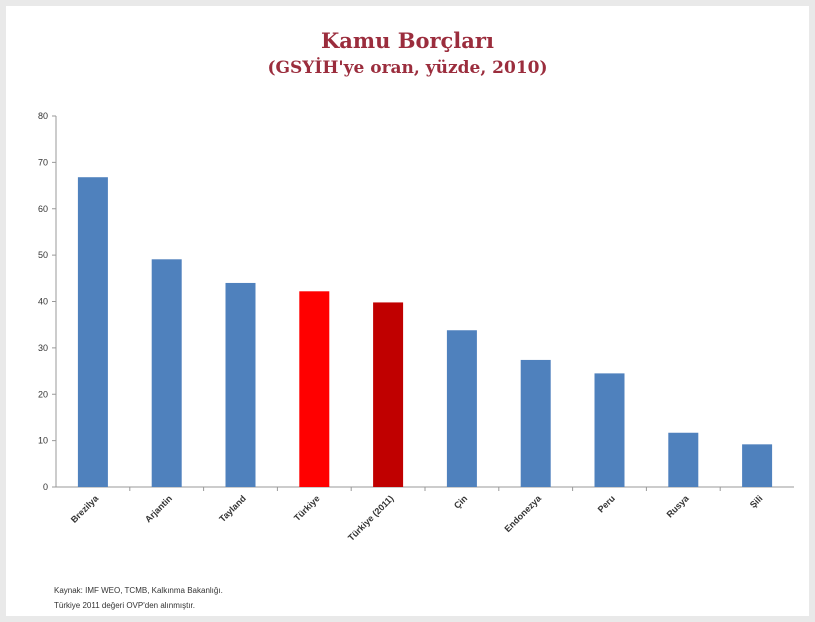  Describe the element at coordinates (606, 503) in the screenshot. I see `x-tick-label: Peru` at that location.